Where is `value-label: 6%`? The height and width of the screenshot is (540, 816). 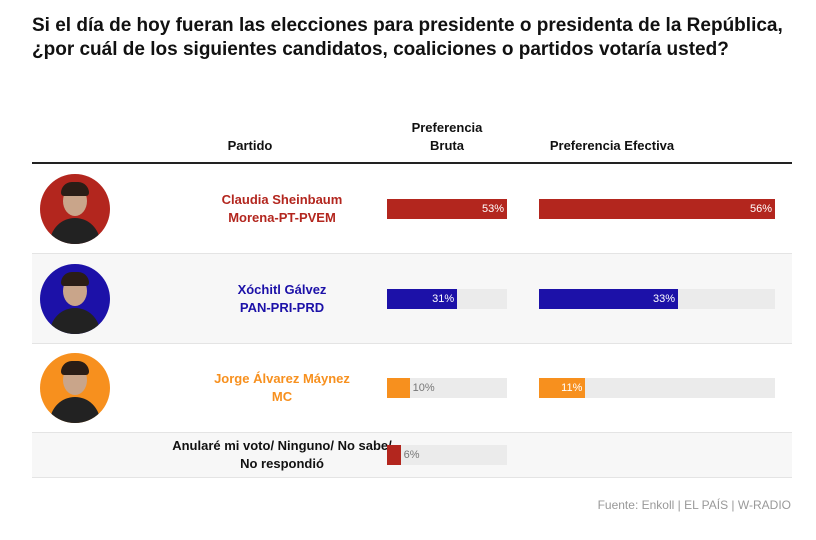 value-label: 6% is located at coordinates (411, 455).